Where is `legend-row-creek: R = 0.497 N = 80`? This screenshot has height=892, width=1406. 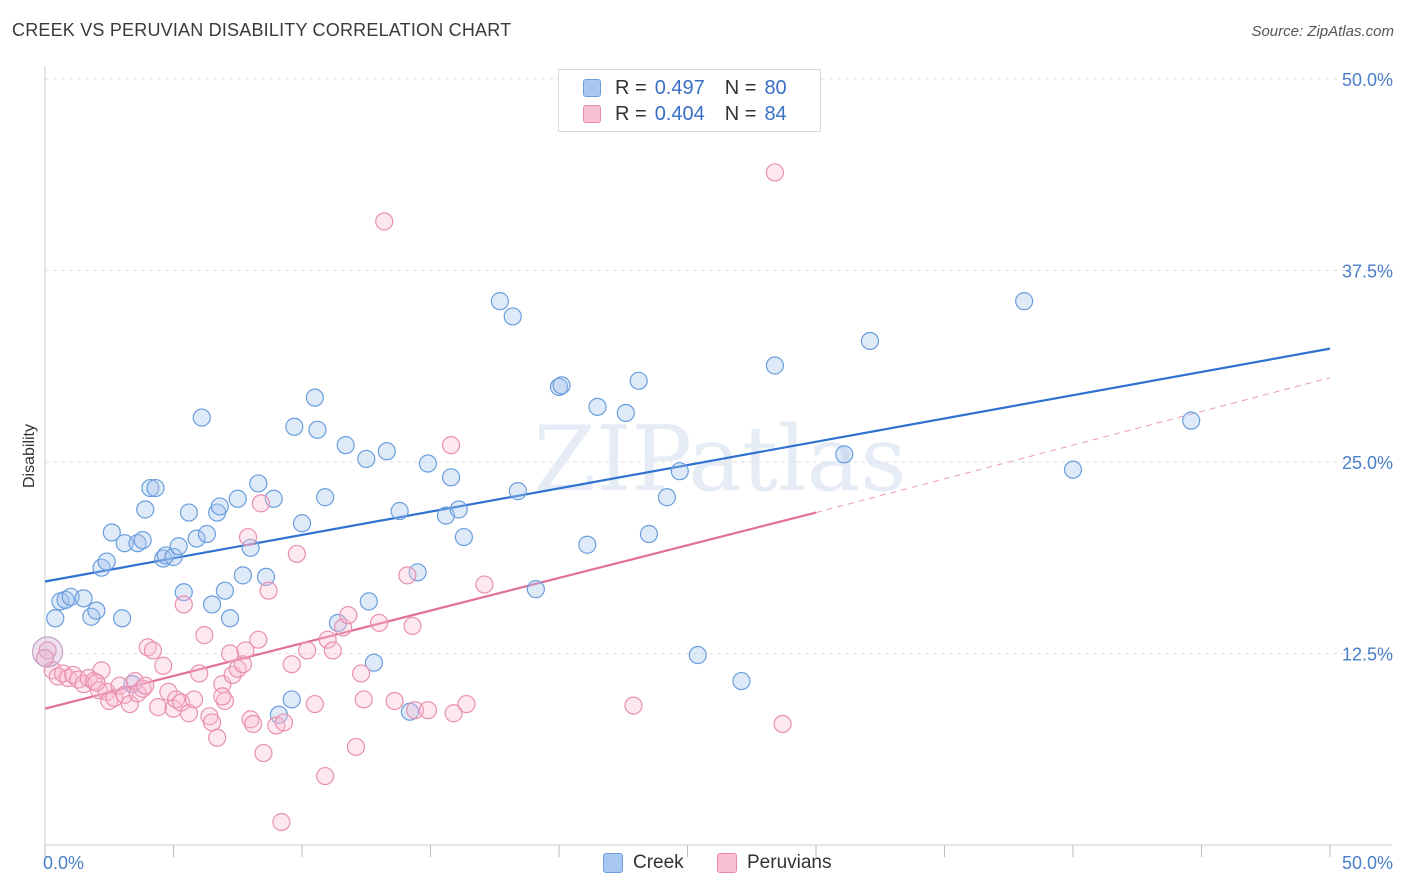
legend-row-creek: R = 0.497 N = 80 is located at coordinates (685, 88).